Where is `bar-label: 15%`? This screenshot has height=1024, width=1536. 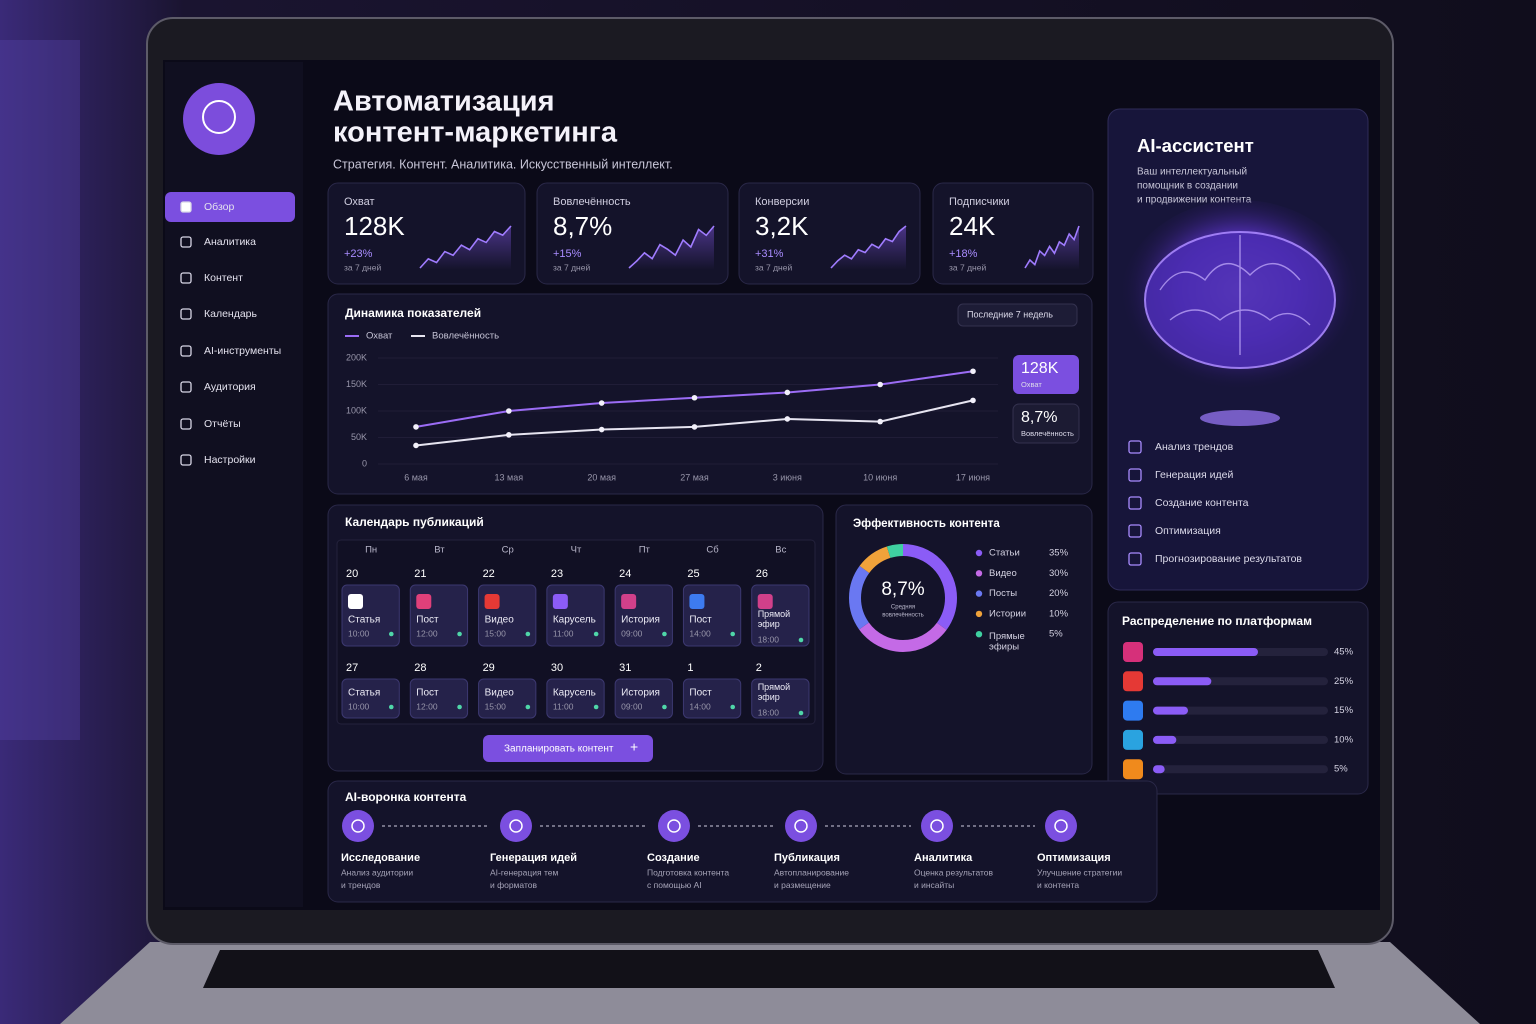 bar-label: 15% is located at coordinates (1344, 710).